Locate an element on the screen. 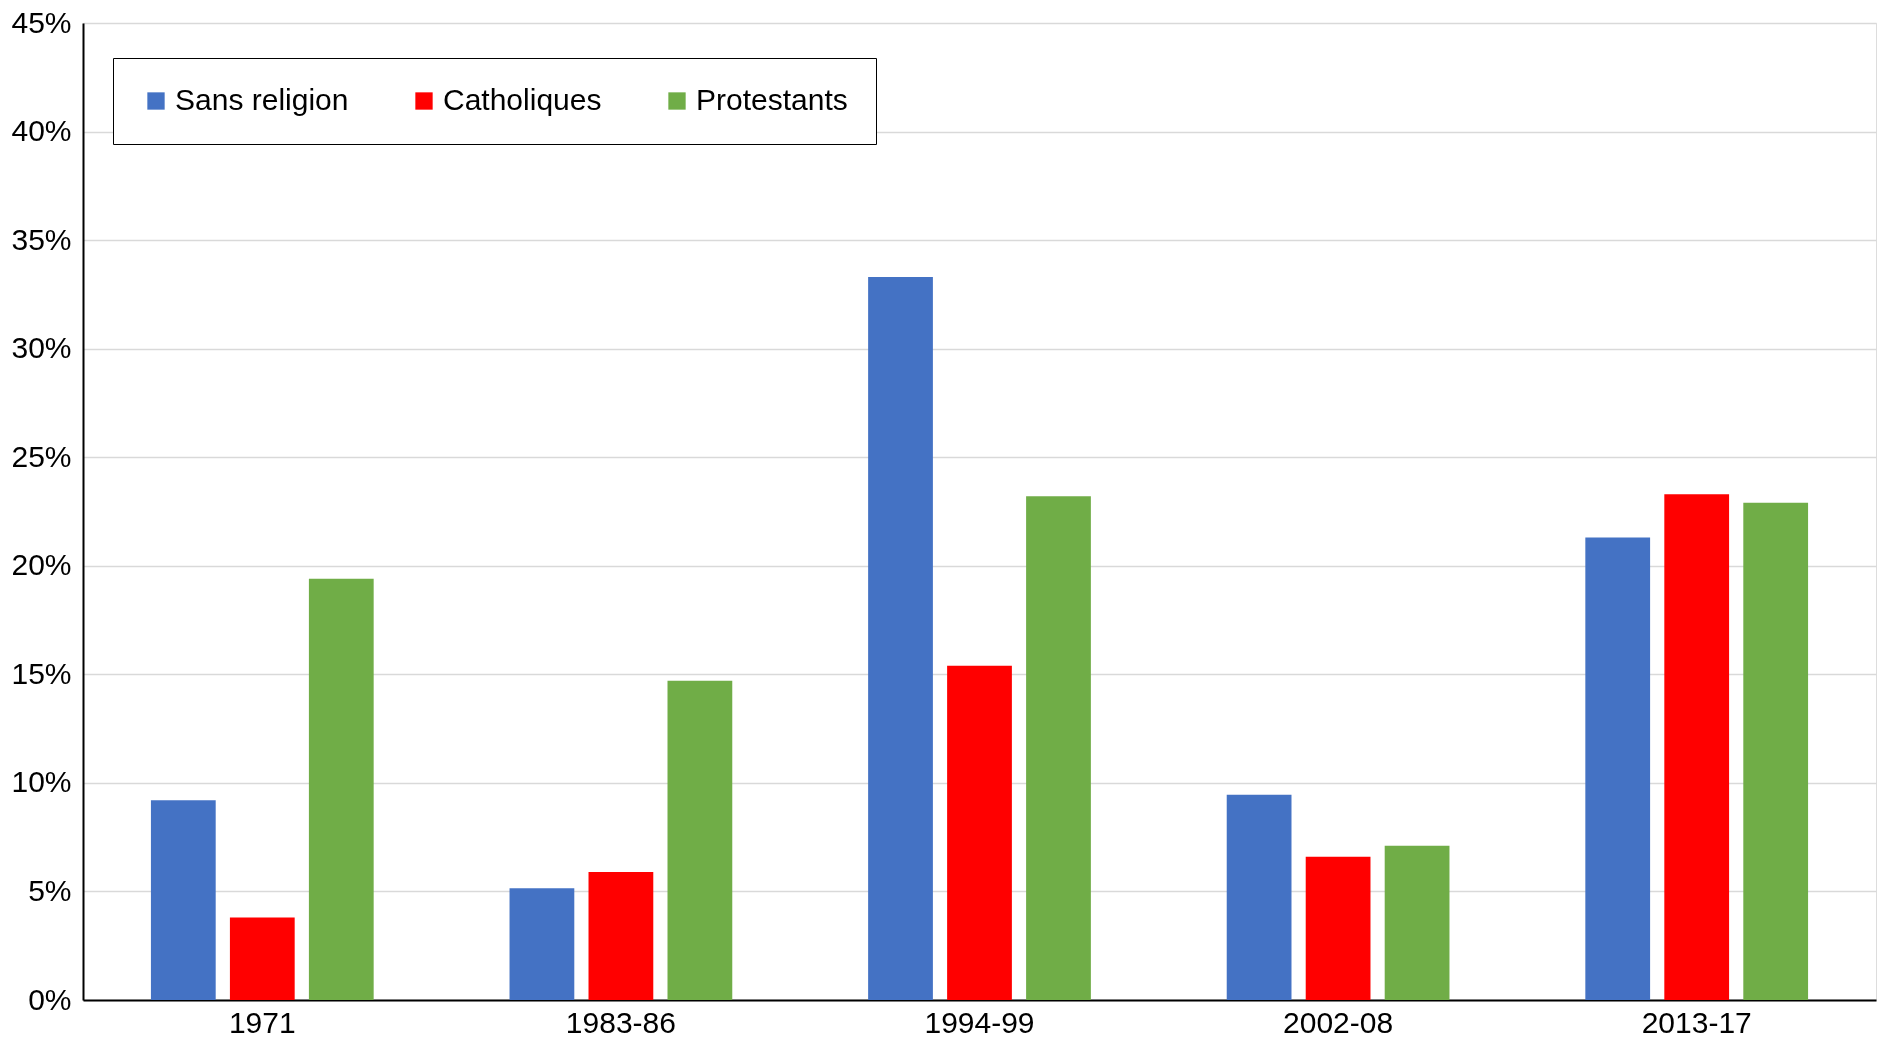 This screenshot has width=1886, height=1043. y-tick-label: 5% is located at coordinates (50, 890).